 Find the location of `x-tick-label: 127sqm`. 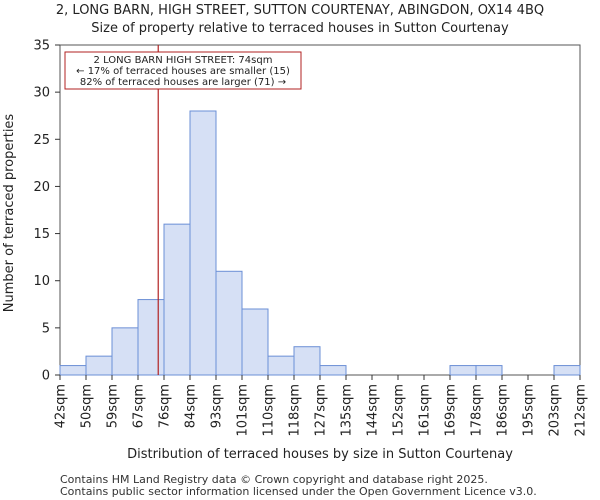

x-tick-label: 127sqm is located at coordinates (321, 410).